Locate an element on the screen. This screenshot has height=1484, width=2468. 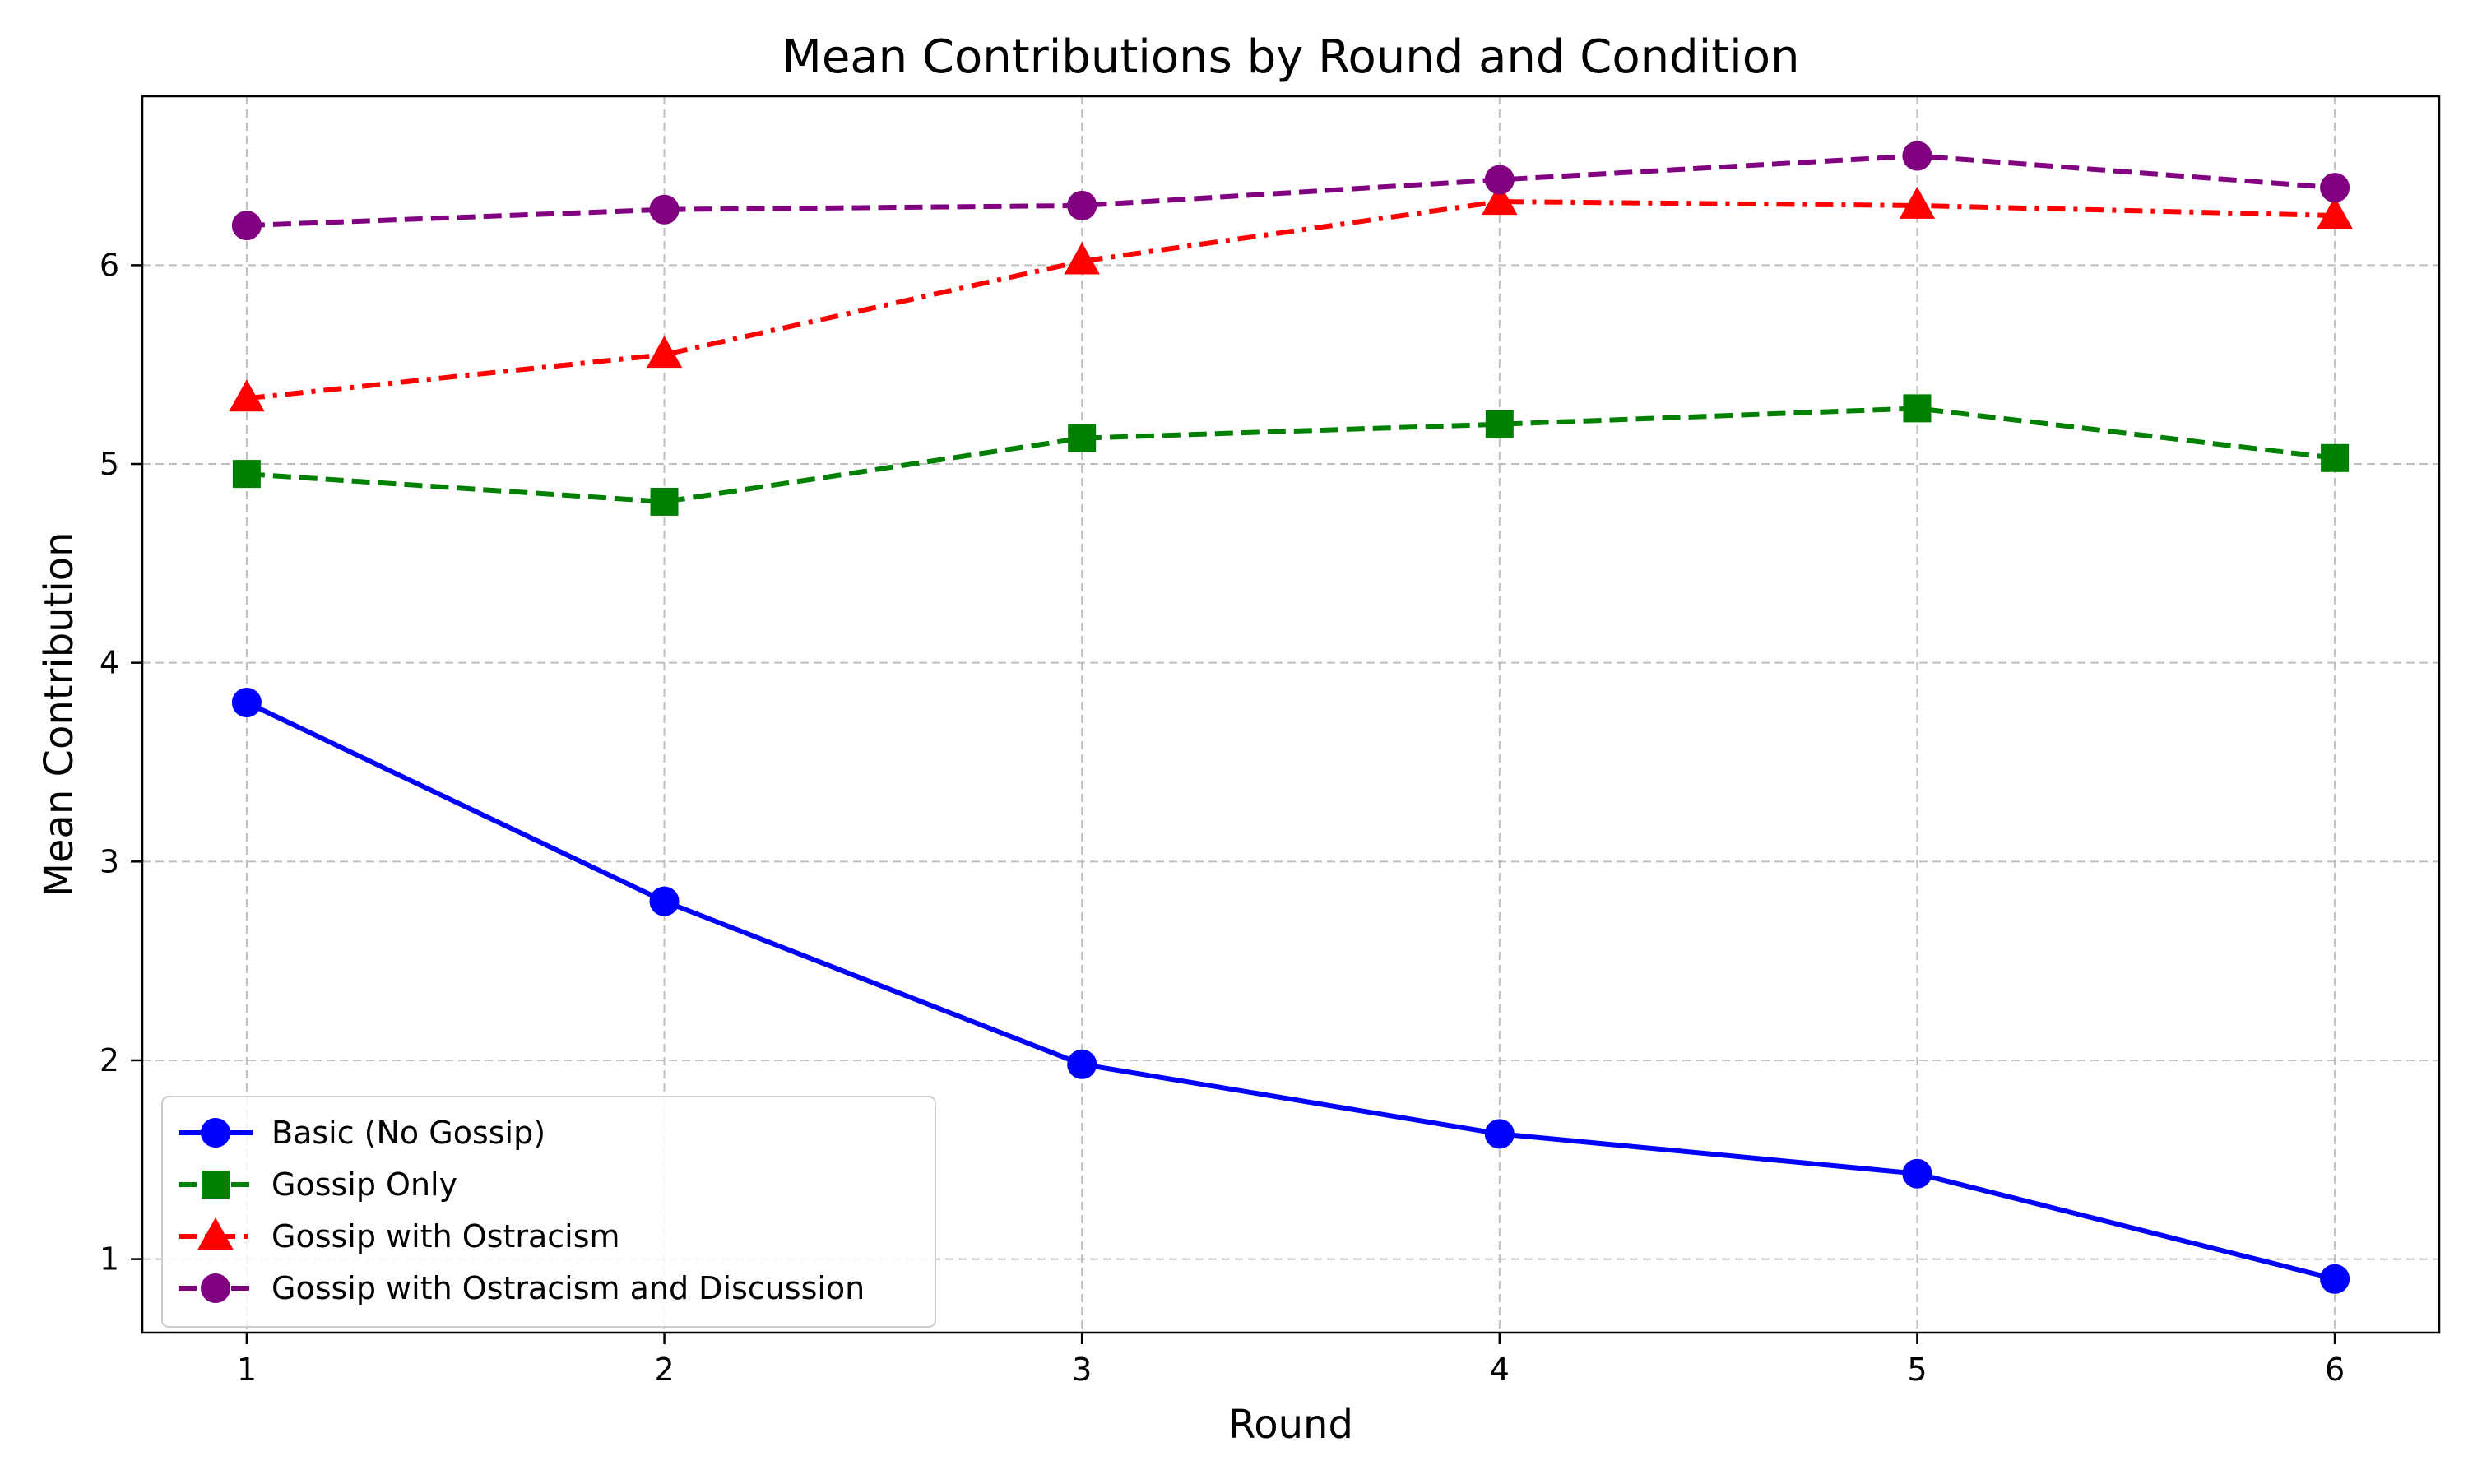
y-tick-label: 6 is located at coordinates (109, 265).